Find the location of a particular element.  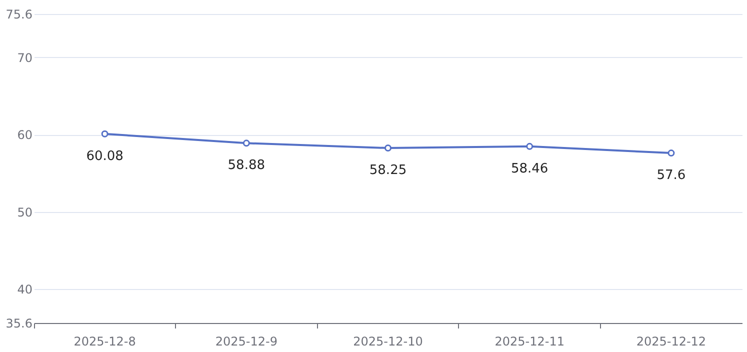

data-label: 58.25 is located at coordinates (388, 170).